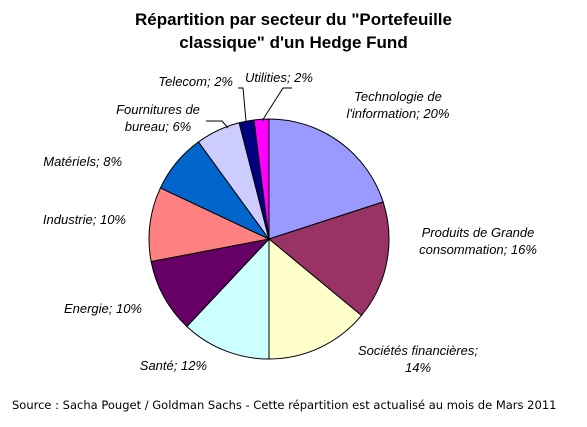 The width and height of the screenshot is (587, 427). What do you see at coordinates (293, 42) in the screenshot?
I see `chart-title-line-2: classique" d'un Hedge Fund` at bounding box center [293, 42].